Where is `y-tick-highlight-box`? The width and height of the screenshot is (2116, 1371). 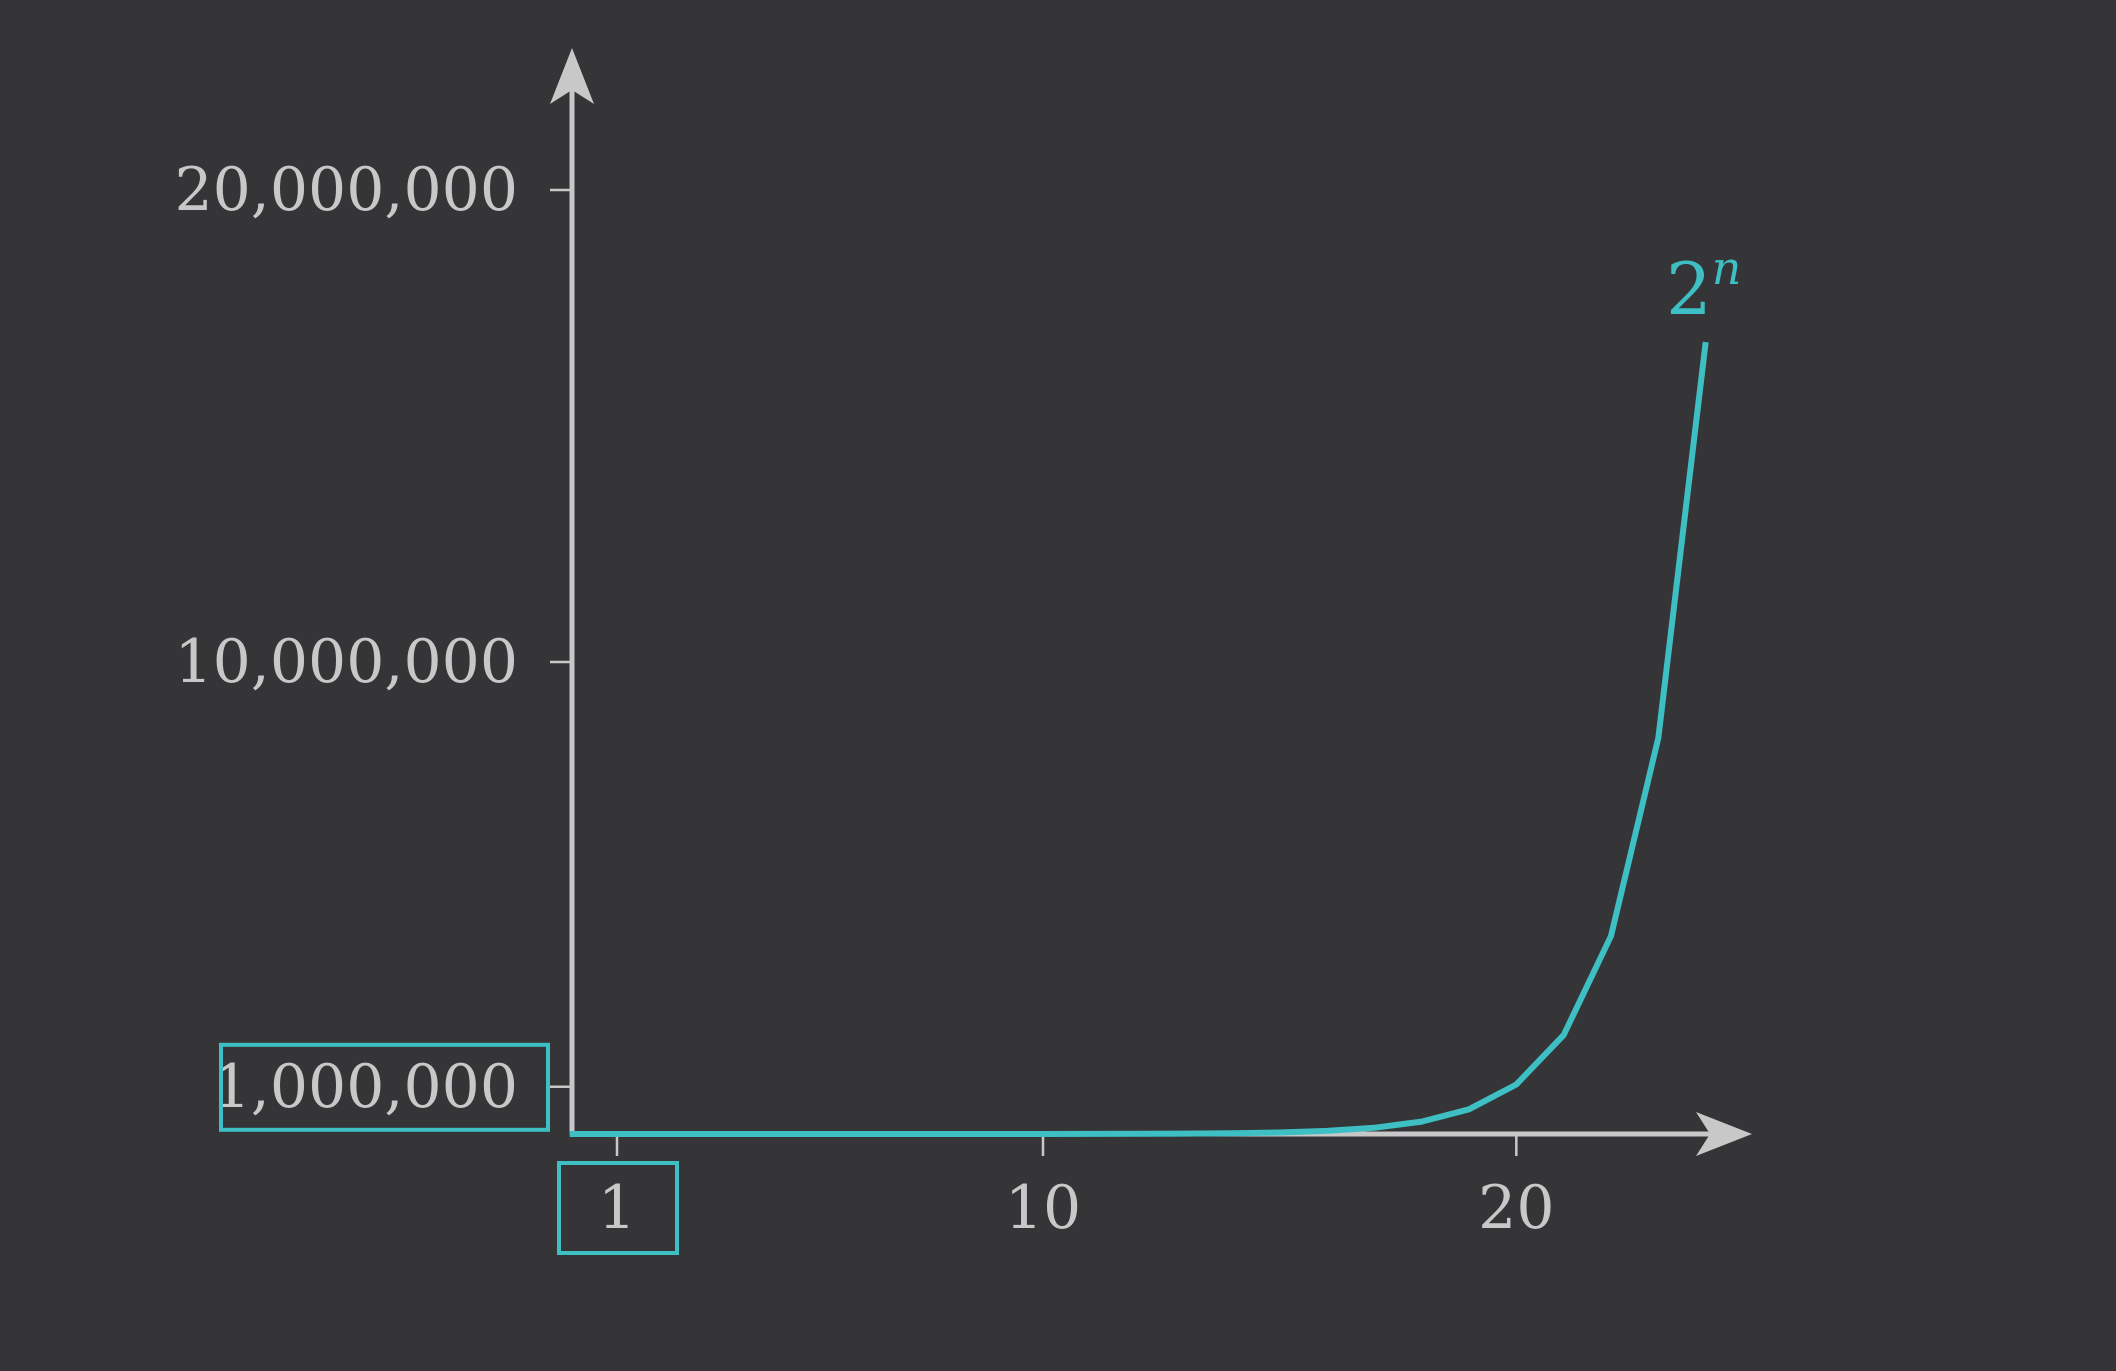
y-tick-highlight-box is located at coordinates (384, 1087).